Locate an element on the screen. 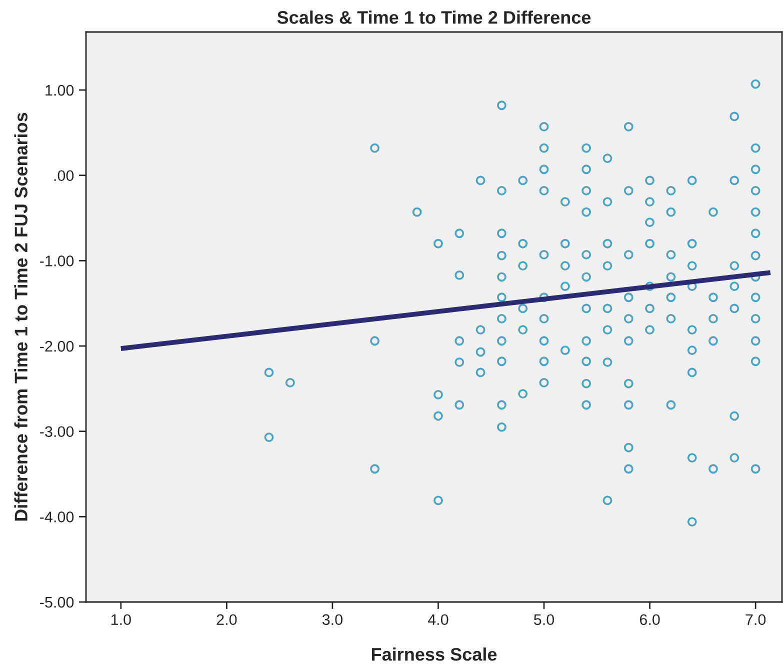  y-tick-label: -3.00 is located at coordinates (57, 432).